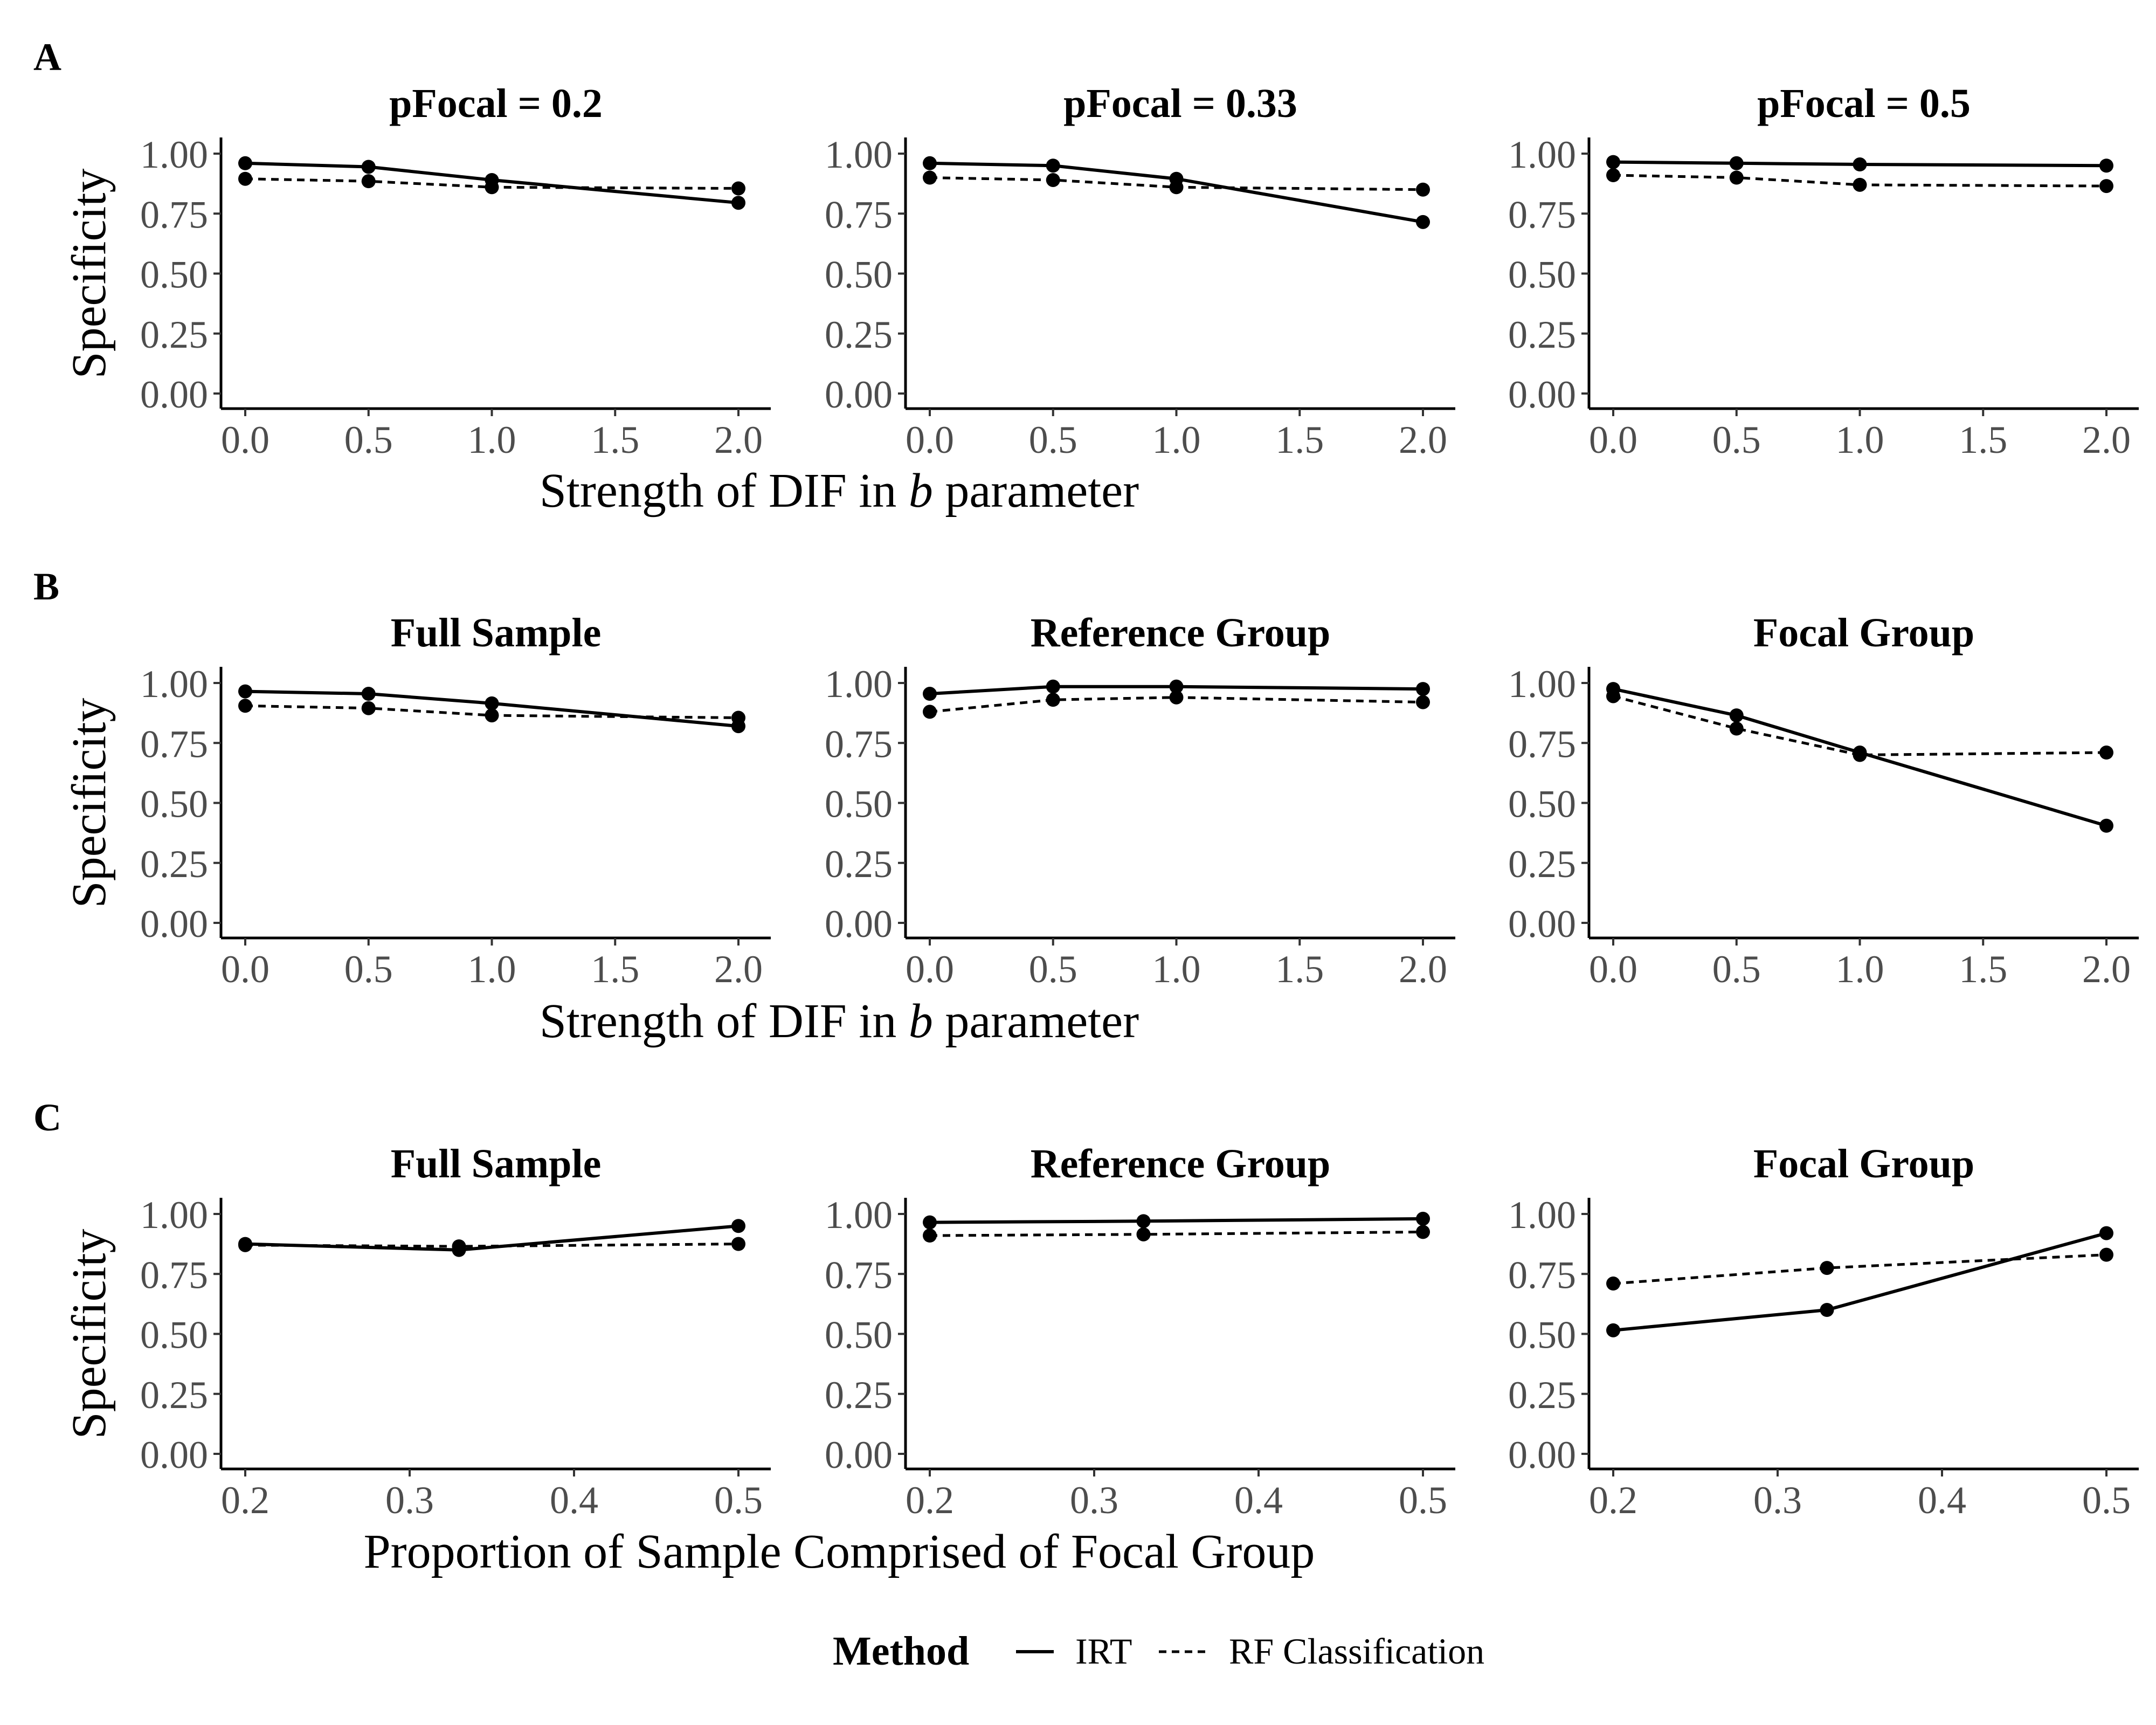 The image size is (2156, 1725). I want to click on facet-title: pFocal = 0.5, so click(1864, 103).